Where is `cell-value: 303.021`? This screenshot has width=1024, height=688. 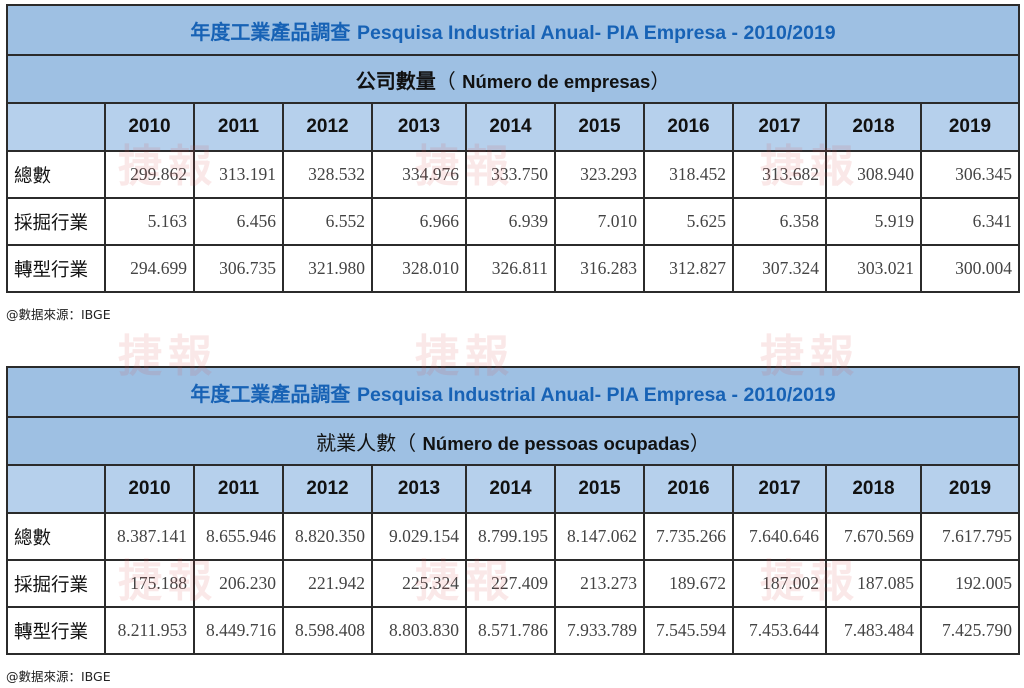 cell-value: 303.021 is located at coordinates (873, 268).